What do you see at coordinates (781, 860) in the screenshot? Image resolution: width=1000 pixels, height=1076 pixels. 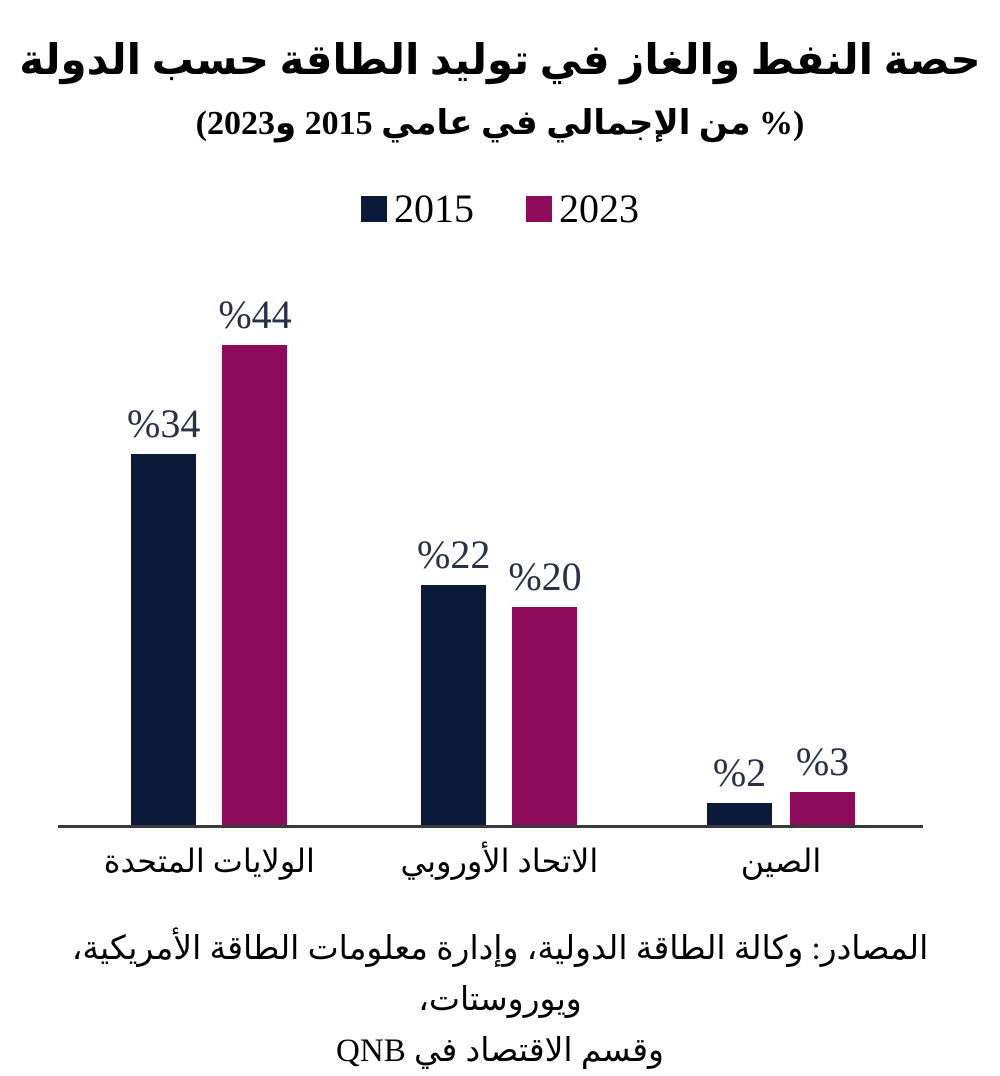 I see `category-label: الصين` at bounding box center [781, 860].